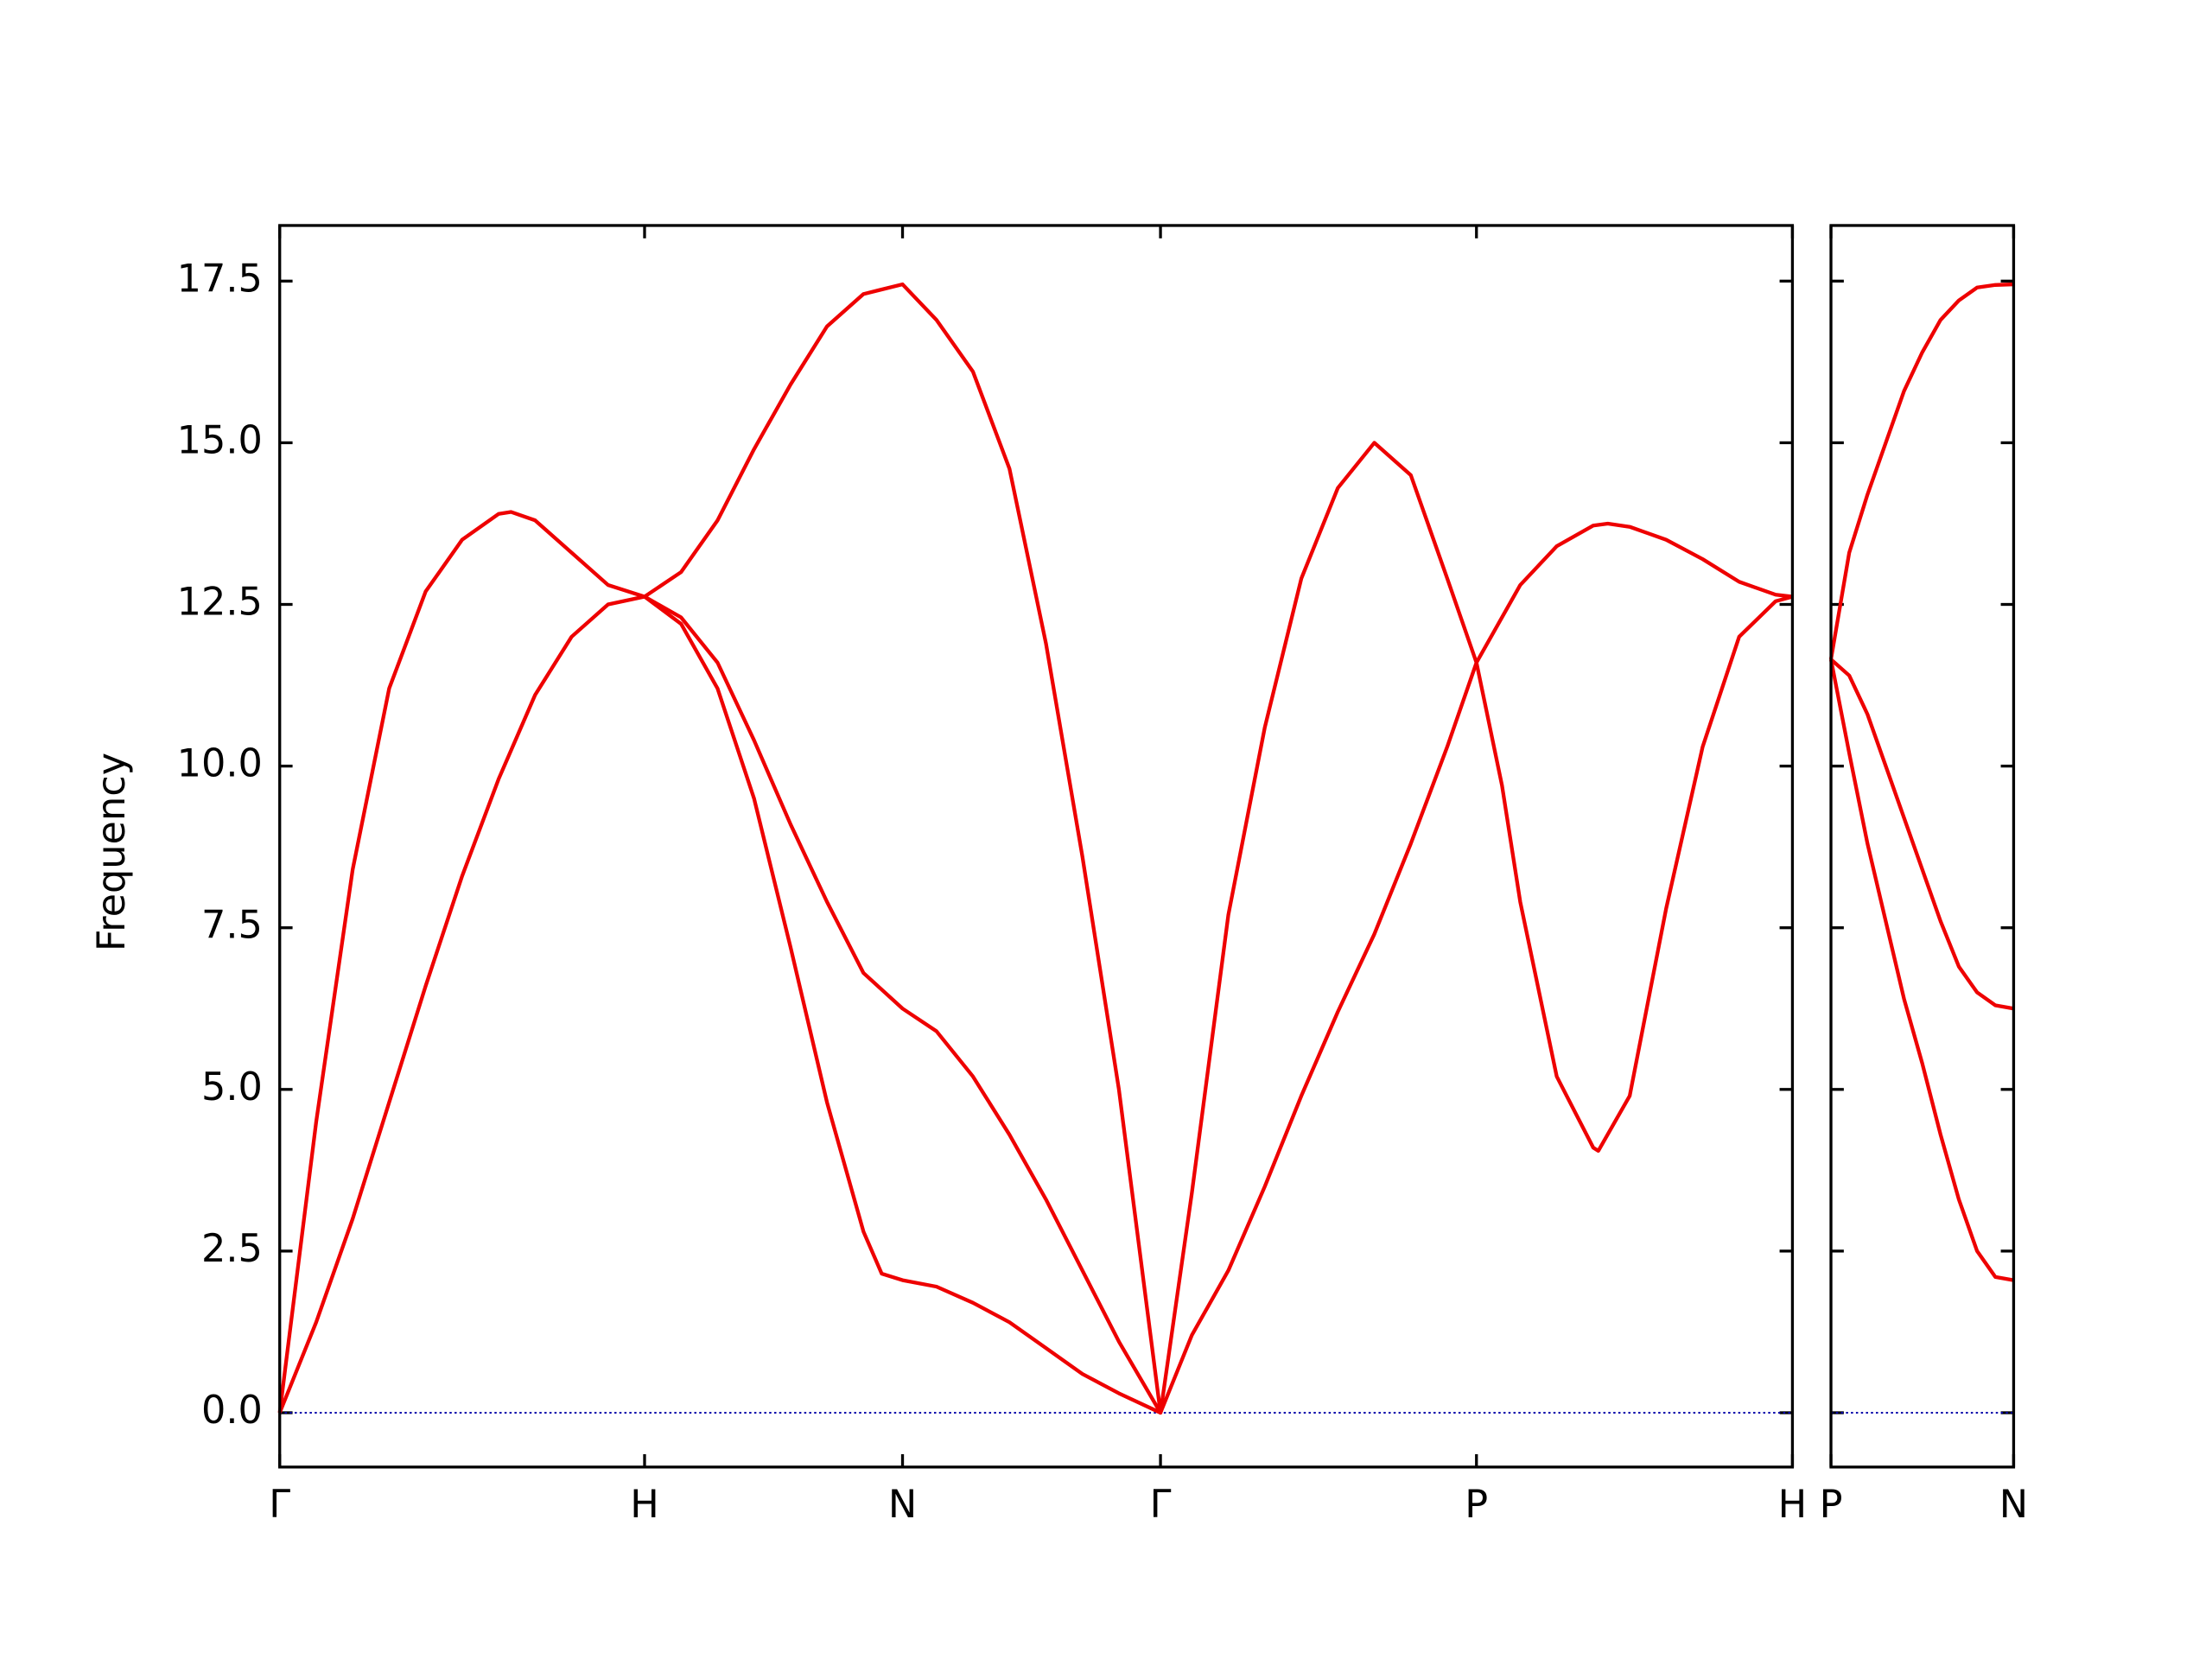  What do you see at coordinates (232, 1087) in the screenshot?
I see `y-tick-label: 5.0` at bounding box center [232, 1087].